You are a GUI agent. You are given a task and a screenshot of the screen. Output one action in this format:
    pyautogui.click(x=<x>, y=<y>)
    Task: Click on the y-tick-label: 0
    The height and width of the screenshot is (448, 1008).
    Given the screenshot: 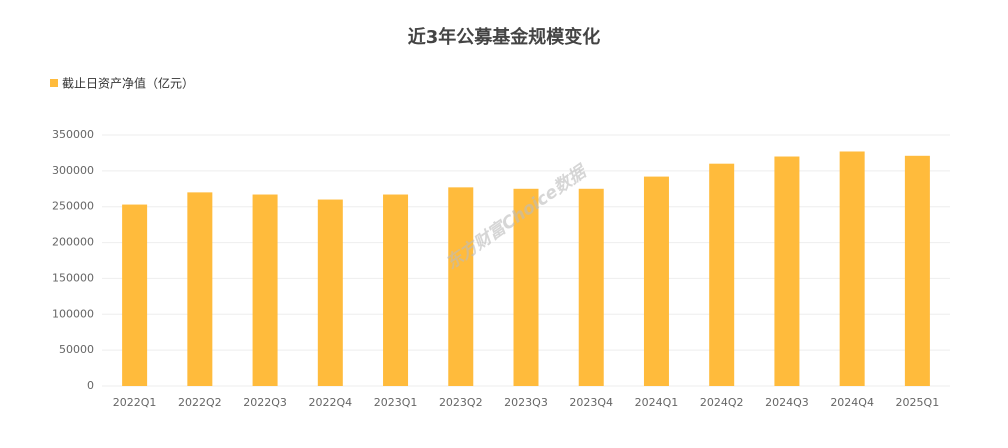 What is the action you would take?
    pyautogui.click(x=90, y=385)
    